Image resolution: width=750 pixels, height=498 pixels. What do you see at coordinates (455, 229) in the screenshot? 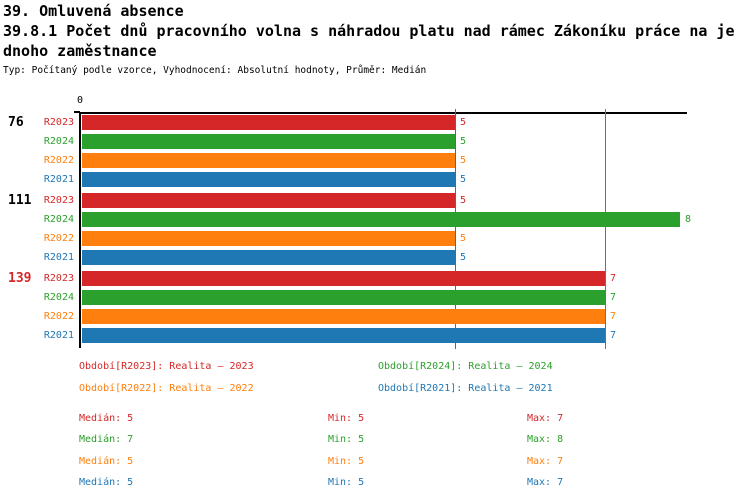
I see `median-line-R2021` at bounding box center [455, 229].